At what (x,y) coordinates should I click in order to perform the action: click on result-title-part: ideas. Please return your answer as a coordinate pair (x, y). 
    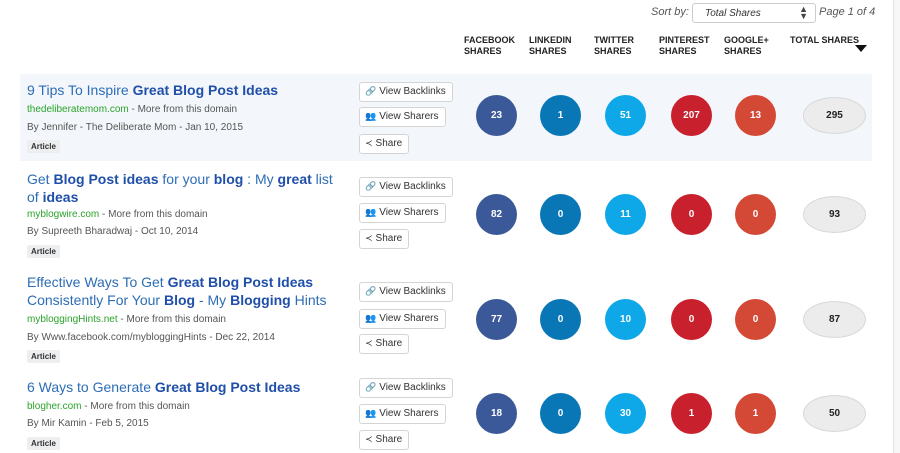
    Looking at the image, I should click on (60, 197).